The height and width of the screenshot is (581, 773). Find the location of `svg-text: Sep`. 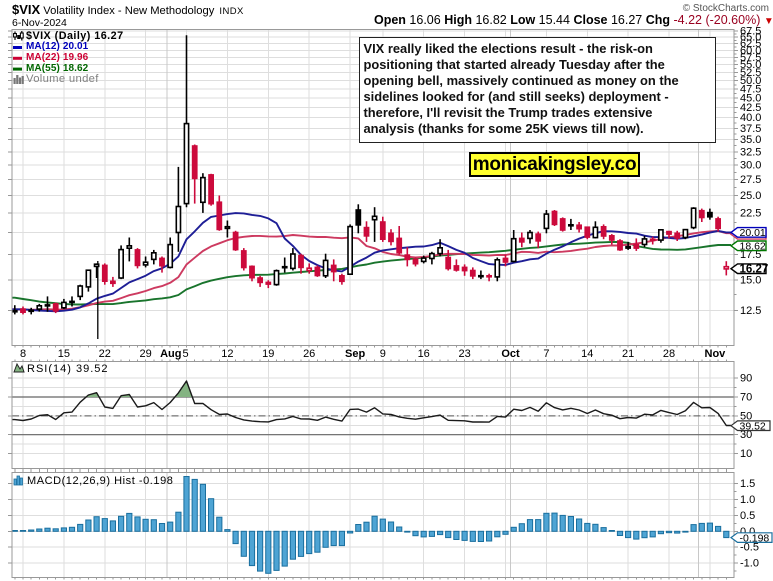

svg-text: Sep is located at coordinates (355, 354).